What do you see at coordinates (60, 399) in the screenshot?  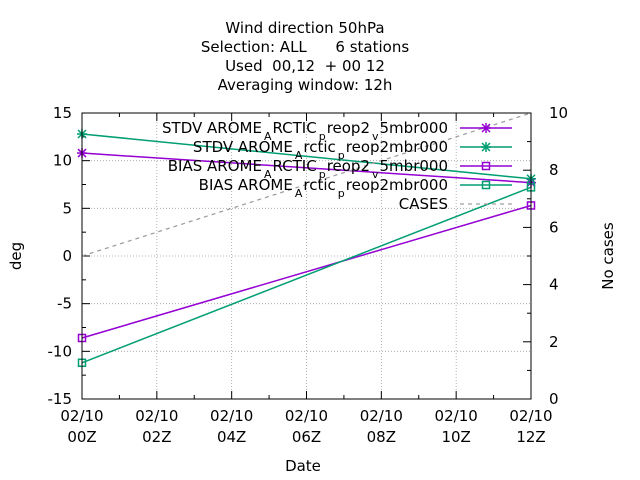 I see `y-tick-label: -15` at bounding box center [60, 399].